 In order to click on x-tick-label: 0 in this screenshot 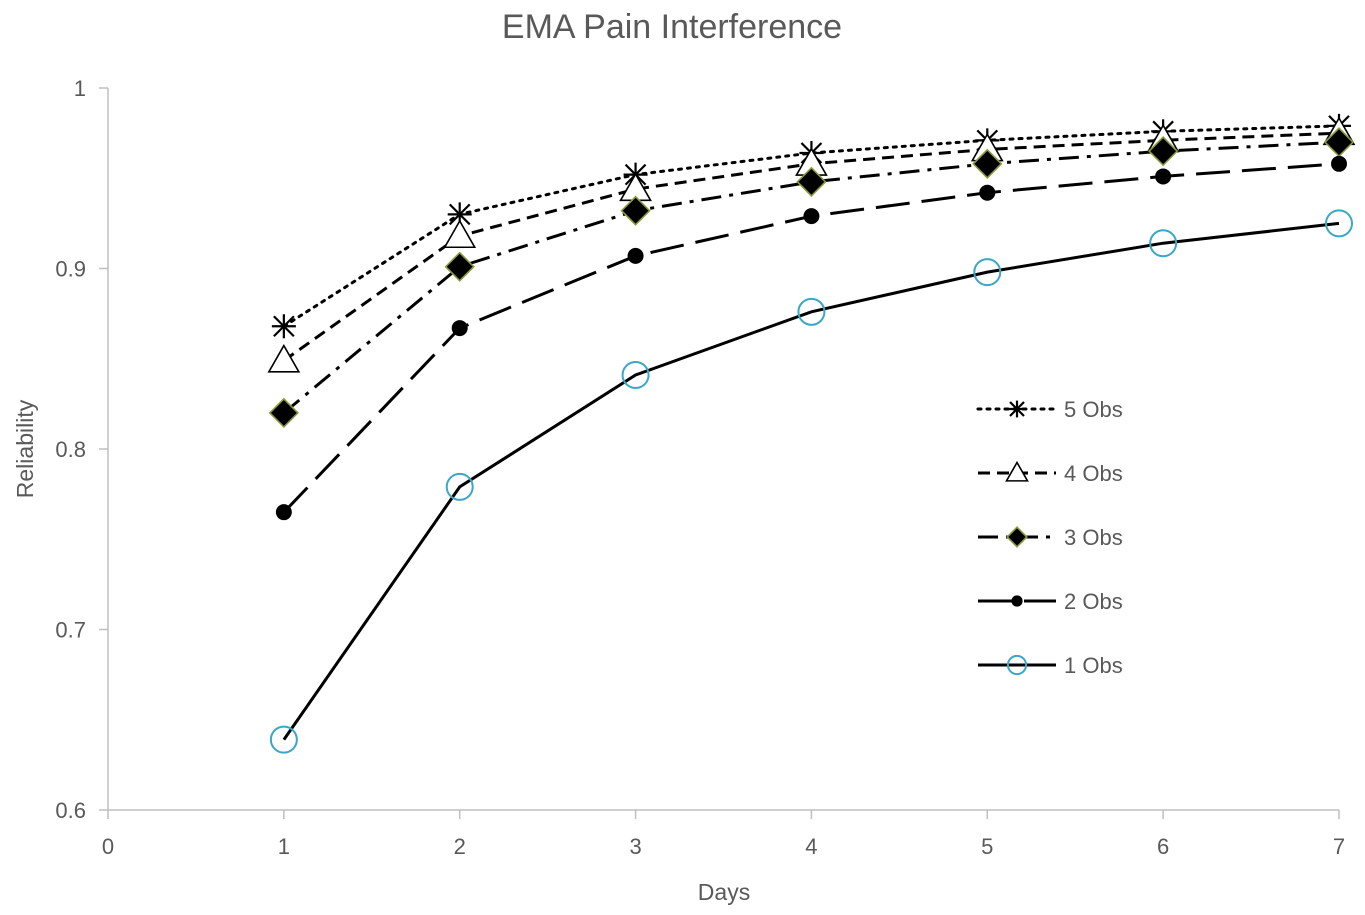, I will do `click(108, 846)`.